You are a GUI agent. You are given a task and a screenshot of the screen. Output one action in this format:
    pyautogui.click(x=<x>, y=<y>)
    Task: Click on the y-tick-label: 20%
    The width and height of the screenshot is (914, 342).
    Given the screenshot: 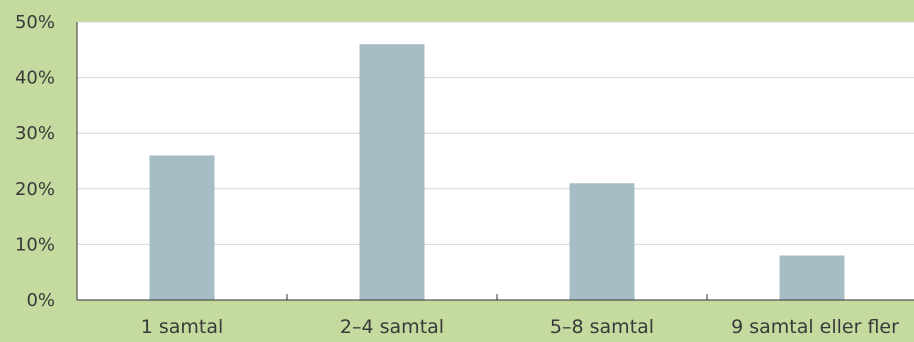 What is the action you would take?
    pyautogui.click(x=35, y=189)
    